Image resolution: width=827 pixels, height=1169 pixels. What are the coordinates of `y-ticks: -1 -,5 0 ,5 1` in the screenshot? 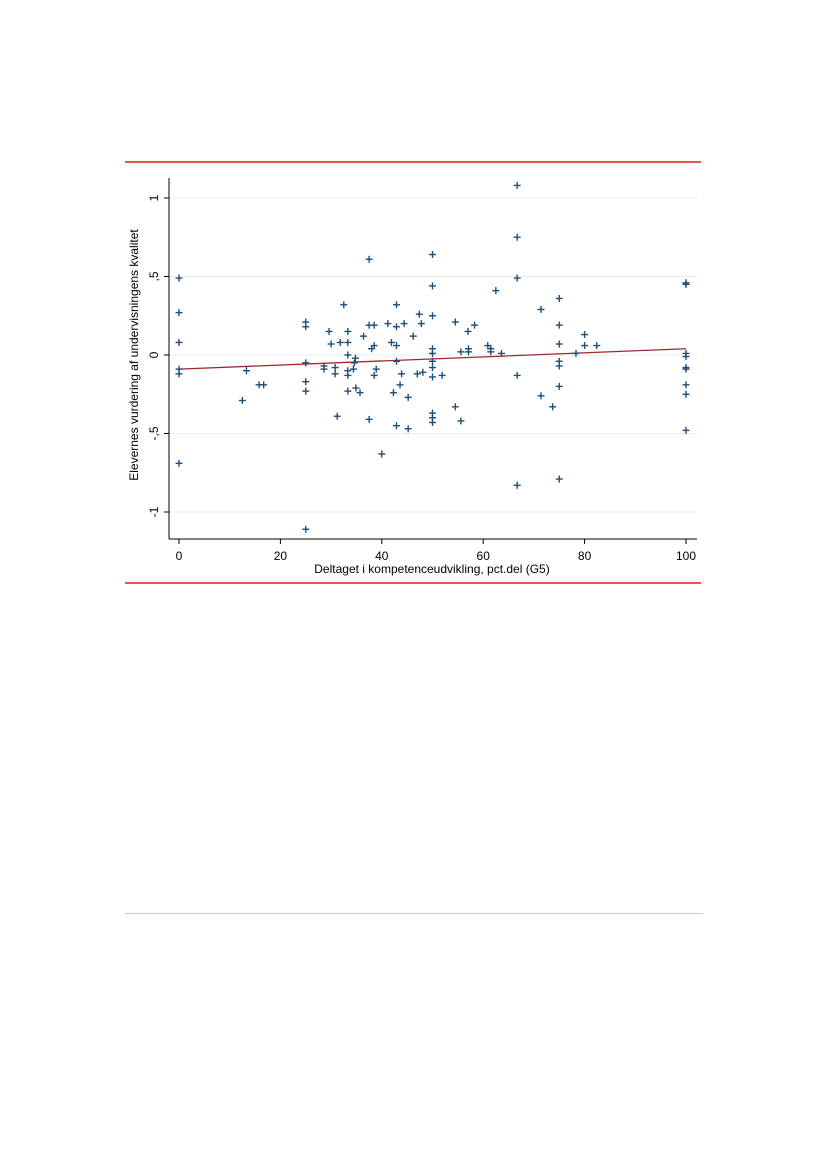 It's located at (158, 355).